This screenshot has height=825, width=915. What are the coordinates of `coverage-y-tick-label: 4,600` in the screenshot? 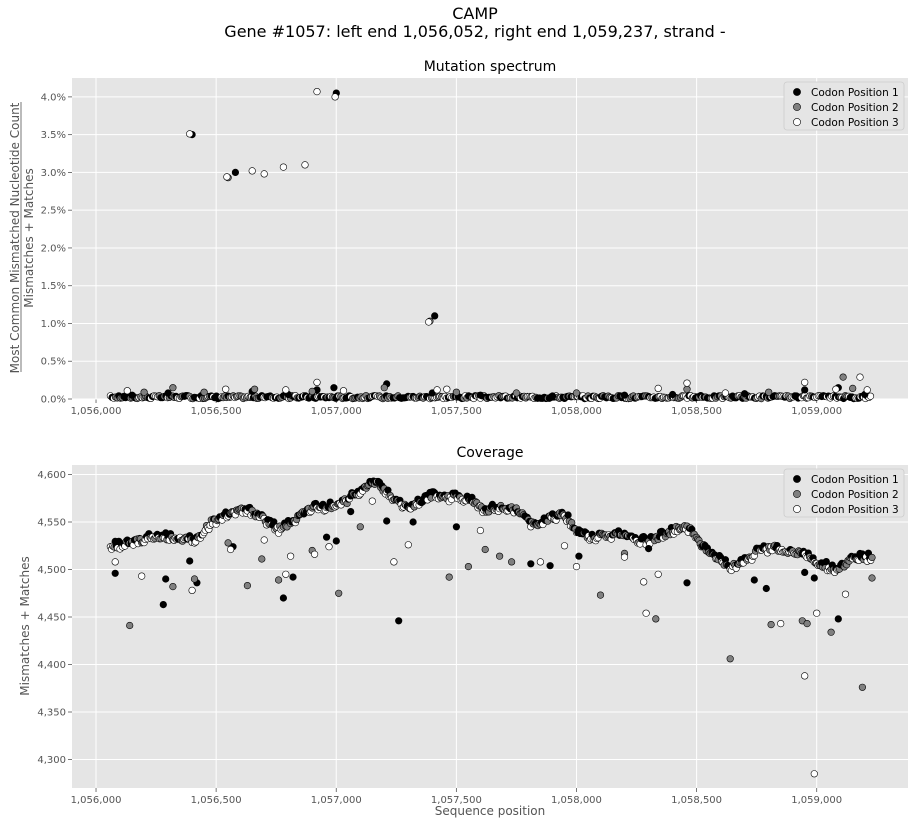 It's located at (51, 475).